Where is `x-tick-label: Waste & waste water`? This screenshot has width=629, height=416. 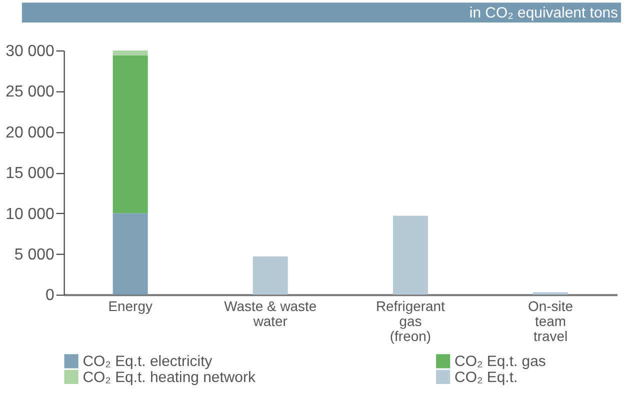
x-tick-label: Waste & waste water is located at coordinates (270, 314).